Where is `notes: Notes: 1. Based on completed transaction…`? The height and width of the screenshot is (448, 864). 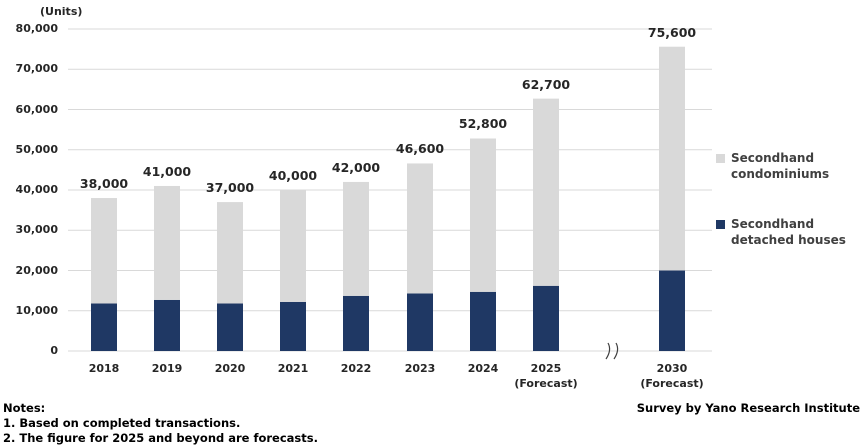
notes: Notes: 1. Based on completed transaction… is located at coordinates (160, 423).